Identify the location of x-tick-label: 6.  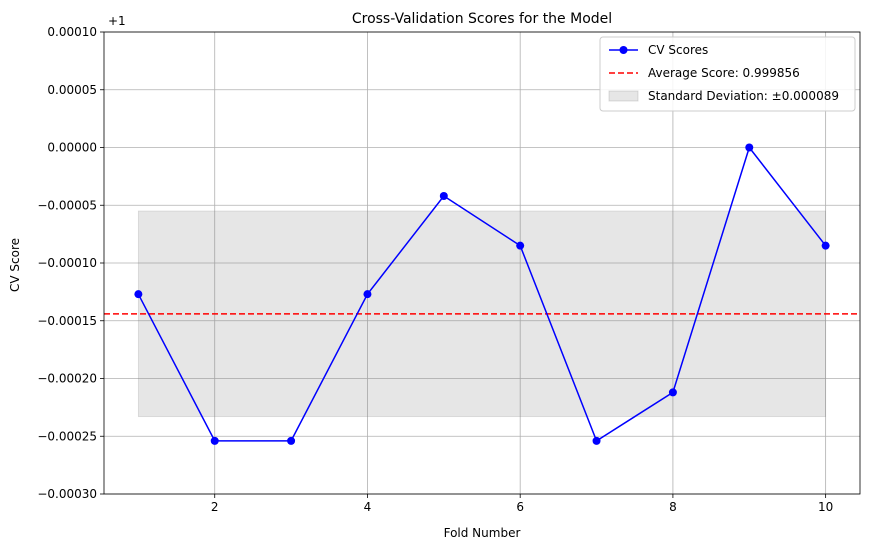
(520, 507).